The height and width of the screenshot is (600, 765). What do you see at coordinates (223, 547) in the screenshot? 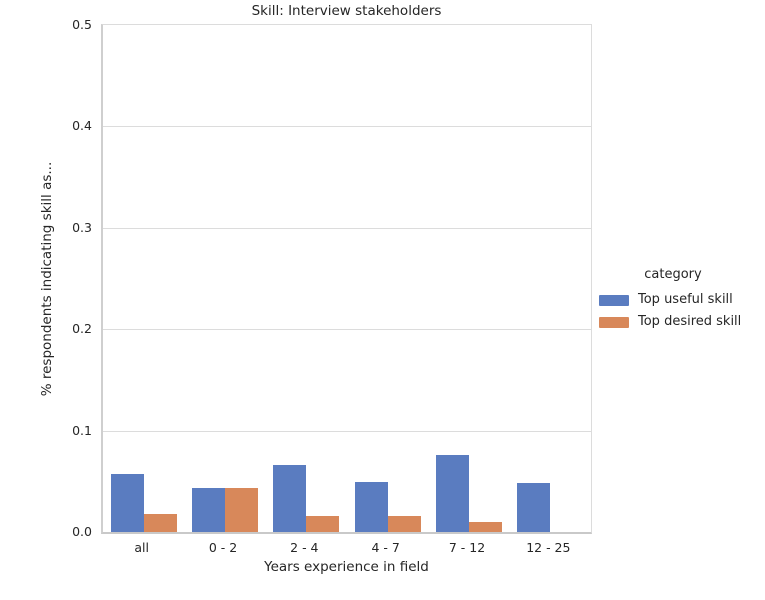
I see `x-tick-label: 0 - 2` at bounding box center [223, 547].